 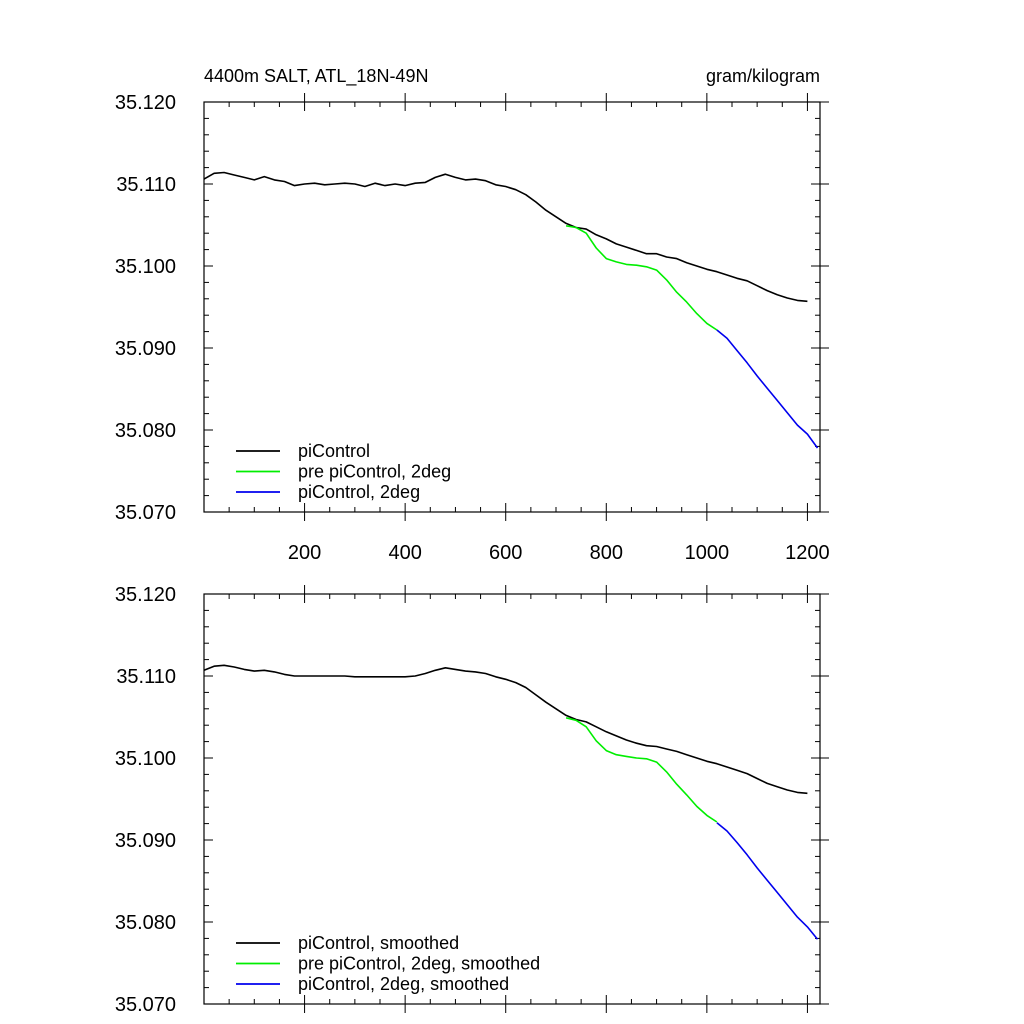 What do you see at coordinates (419, 964) in the screenshot?
I see `legend-label: pre piControl, 2deg, smoothed` at bounding box center [419, 964].